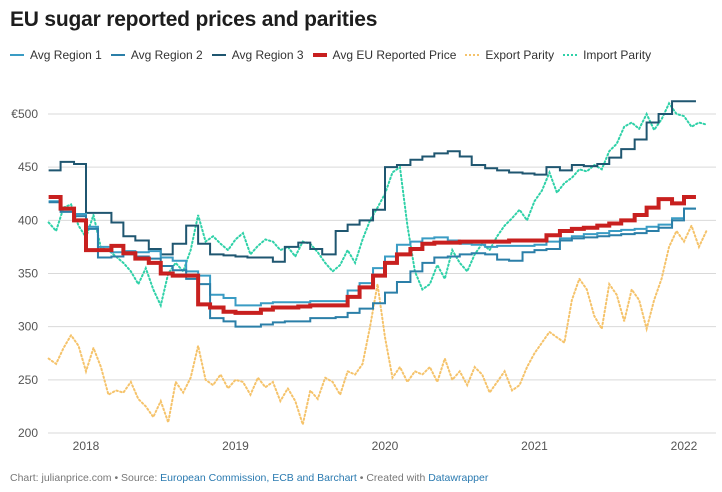 The height and width of the screenshot is (492, 722). What do you see at coordinates (66, 55) in the screenshot?
I see `legend-label: Avg Region 1` at bounding box center [66, 55].